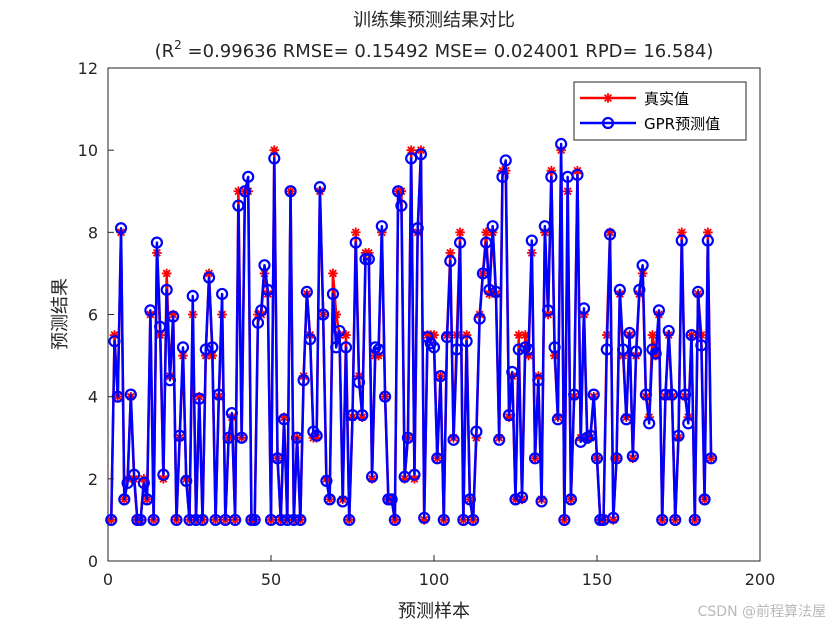  What do you see at coordinates (93, 397) in the screenshot?
I see `y-tick-label: 4` at bounding box center [93, 397].